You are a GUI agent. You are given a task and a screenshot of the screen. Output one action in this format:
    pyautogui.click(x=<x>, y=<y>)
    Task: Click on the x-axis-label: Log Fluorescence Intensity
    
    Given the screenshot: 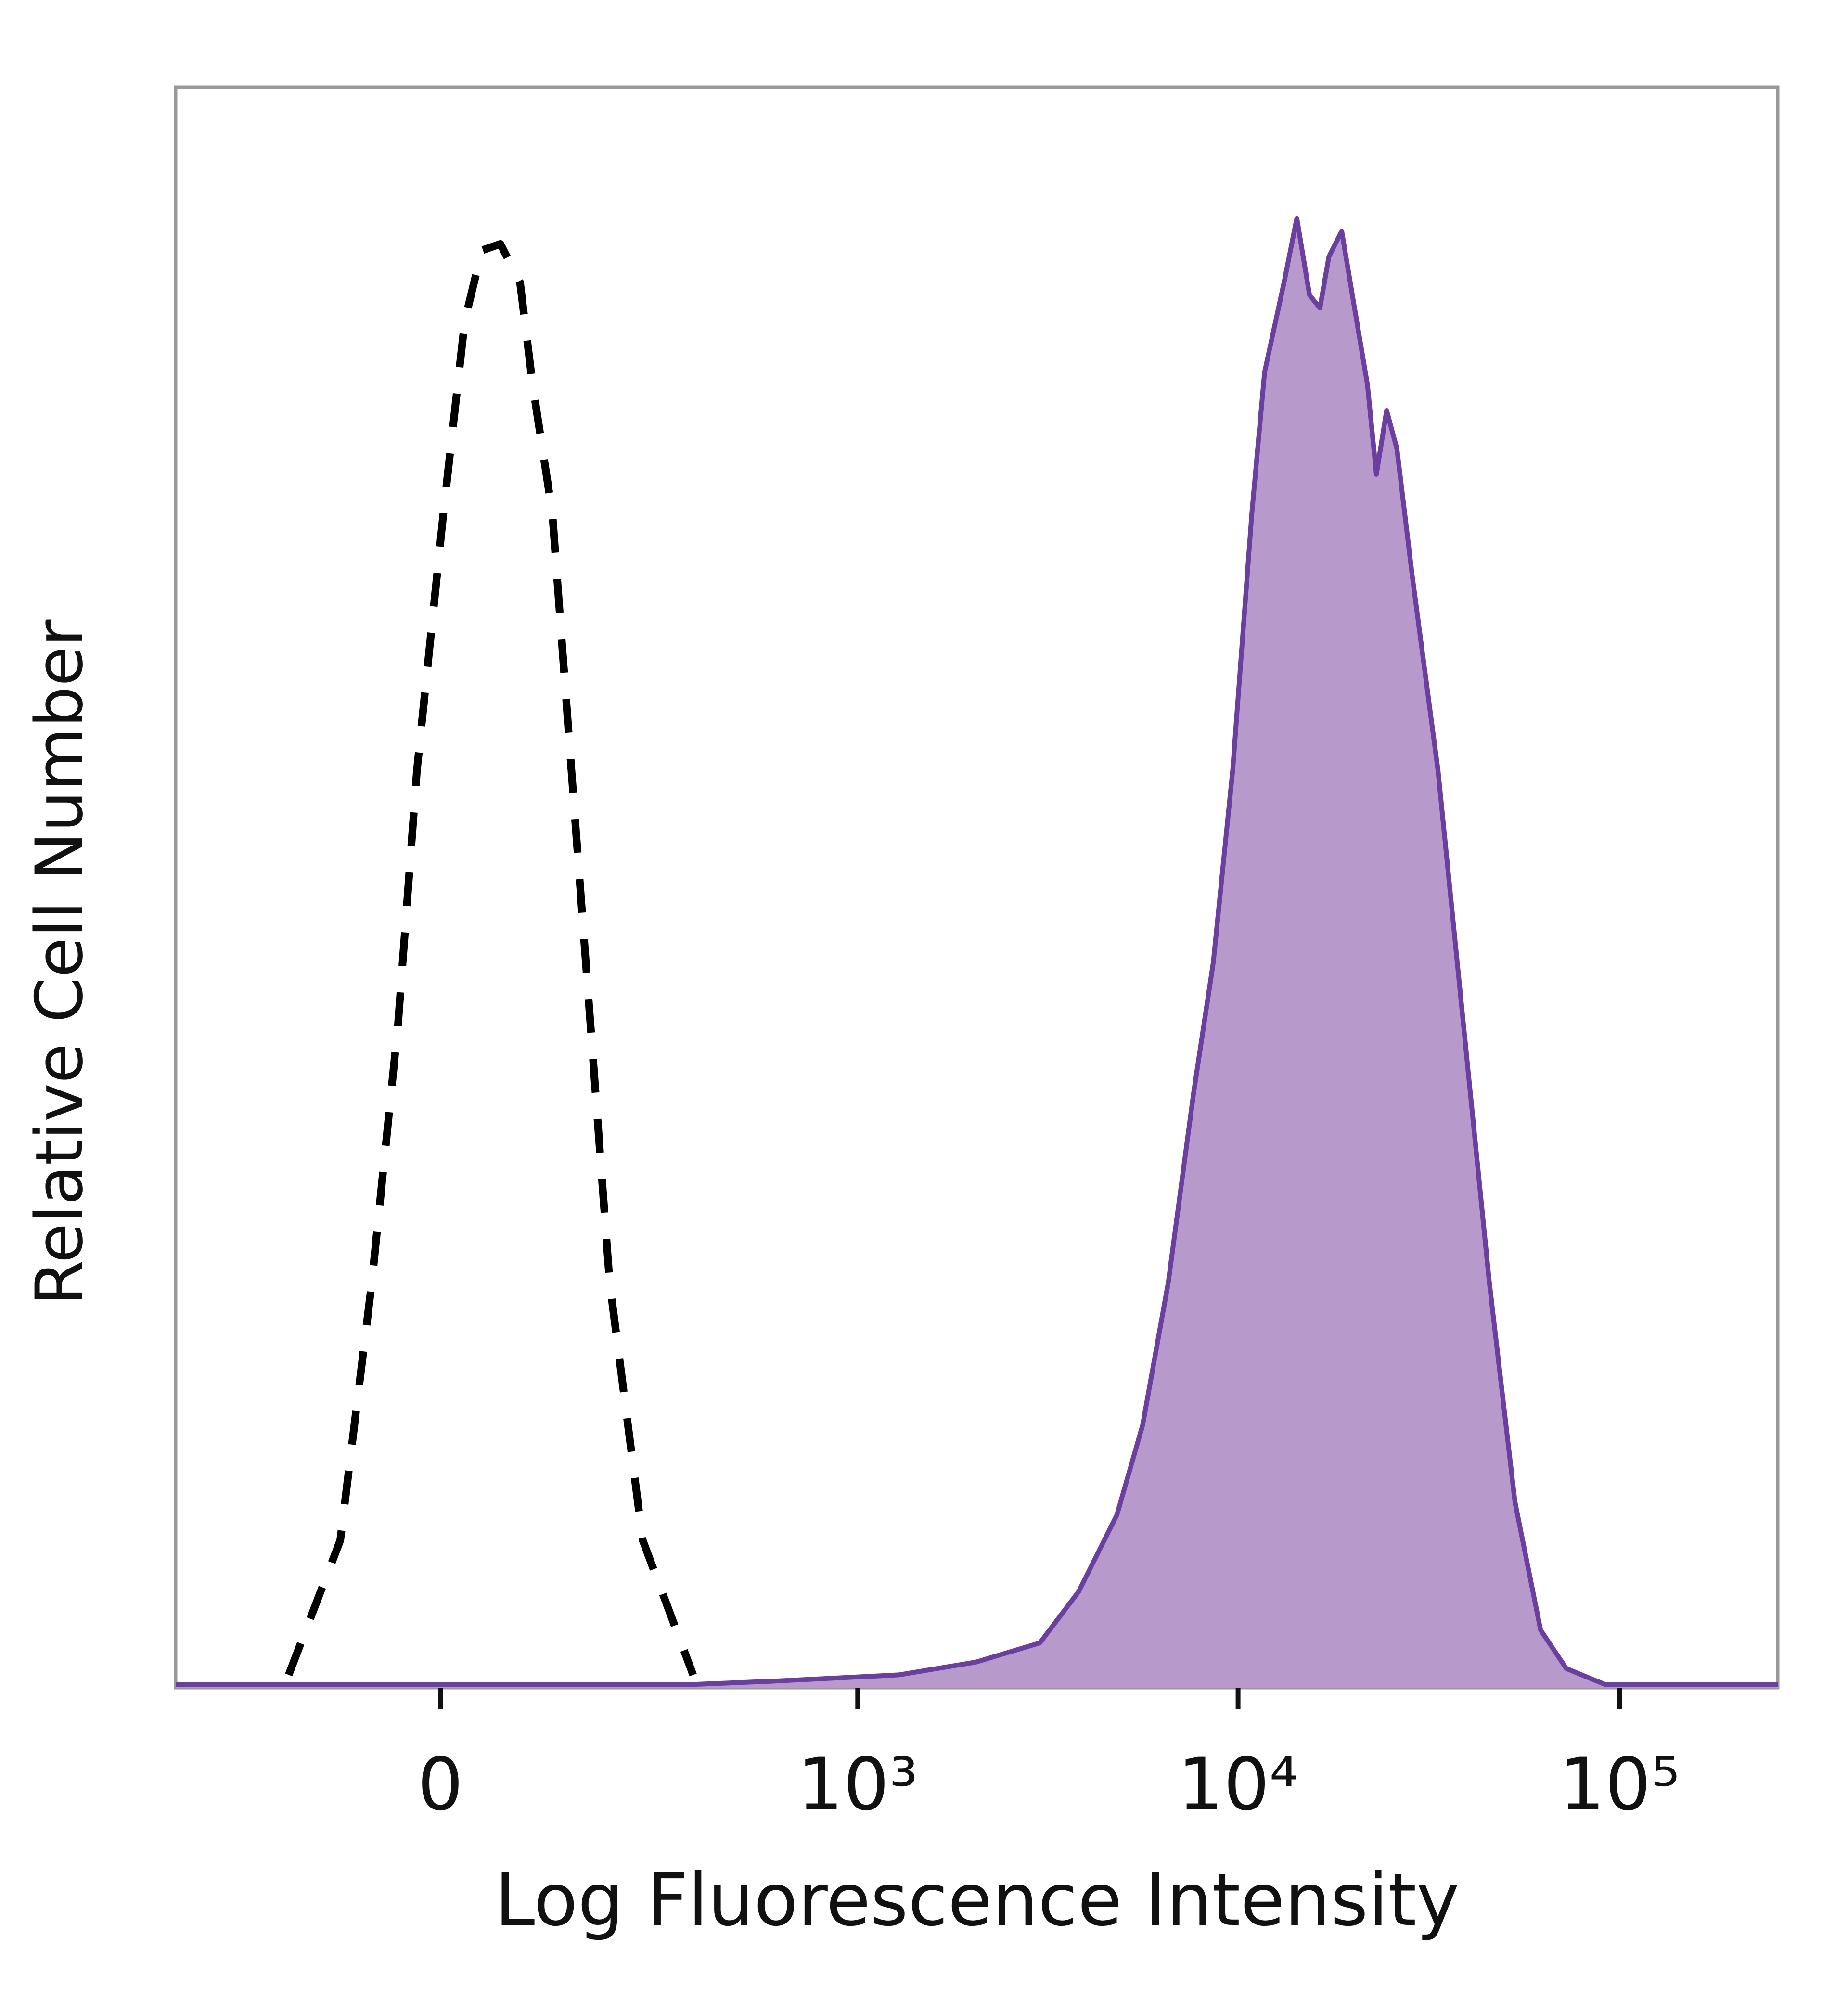 What is the action you would take?
    pyautogui.click(x=977, y=1900)
    